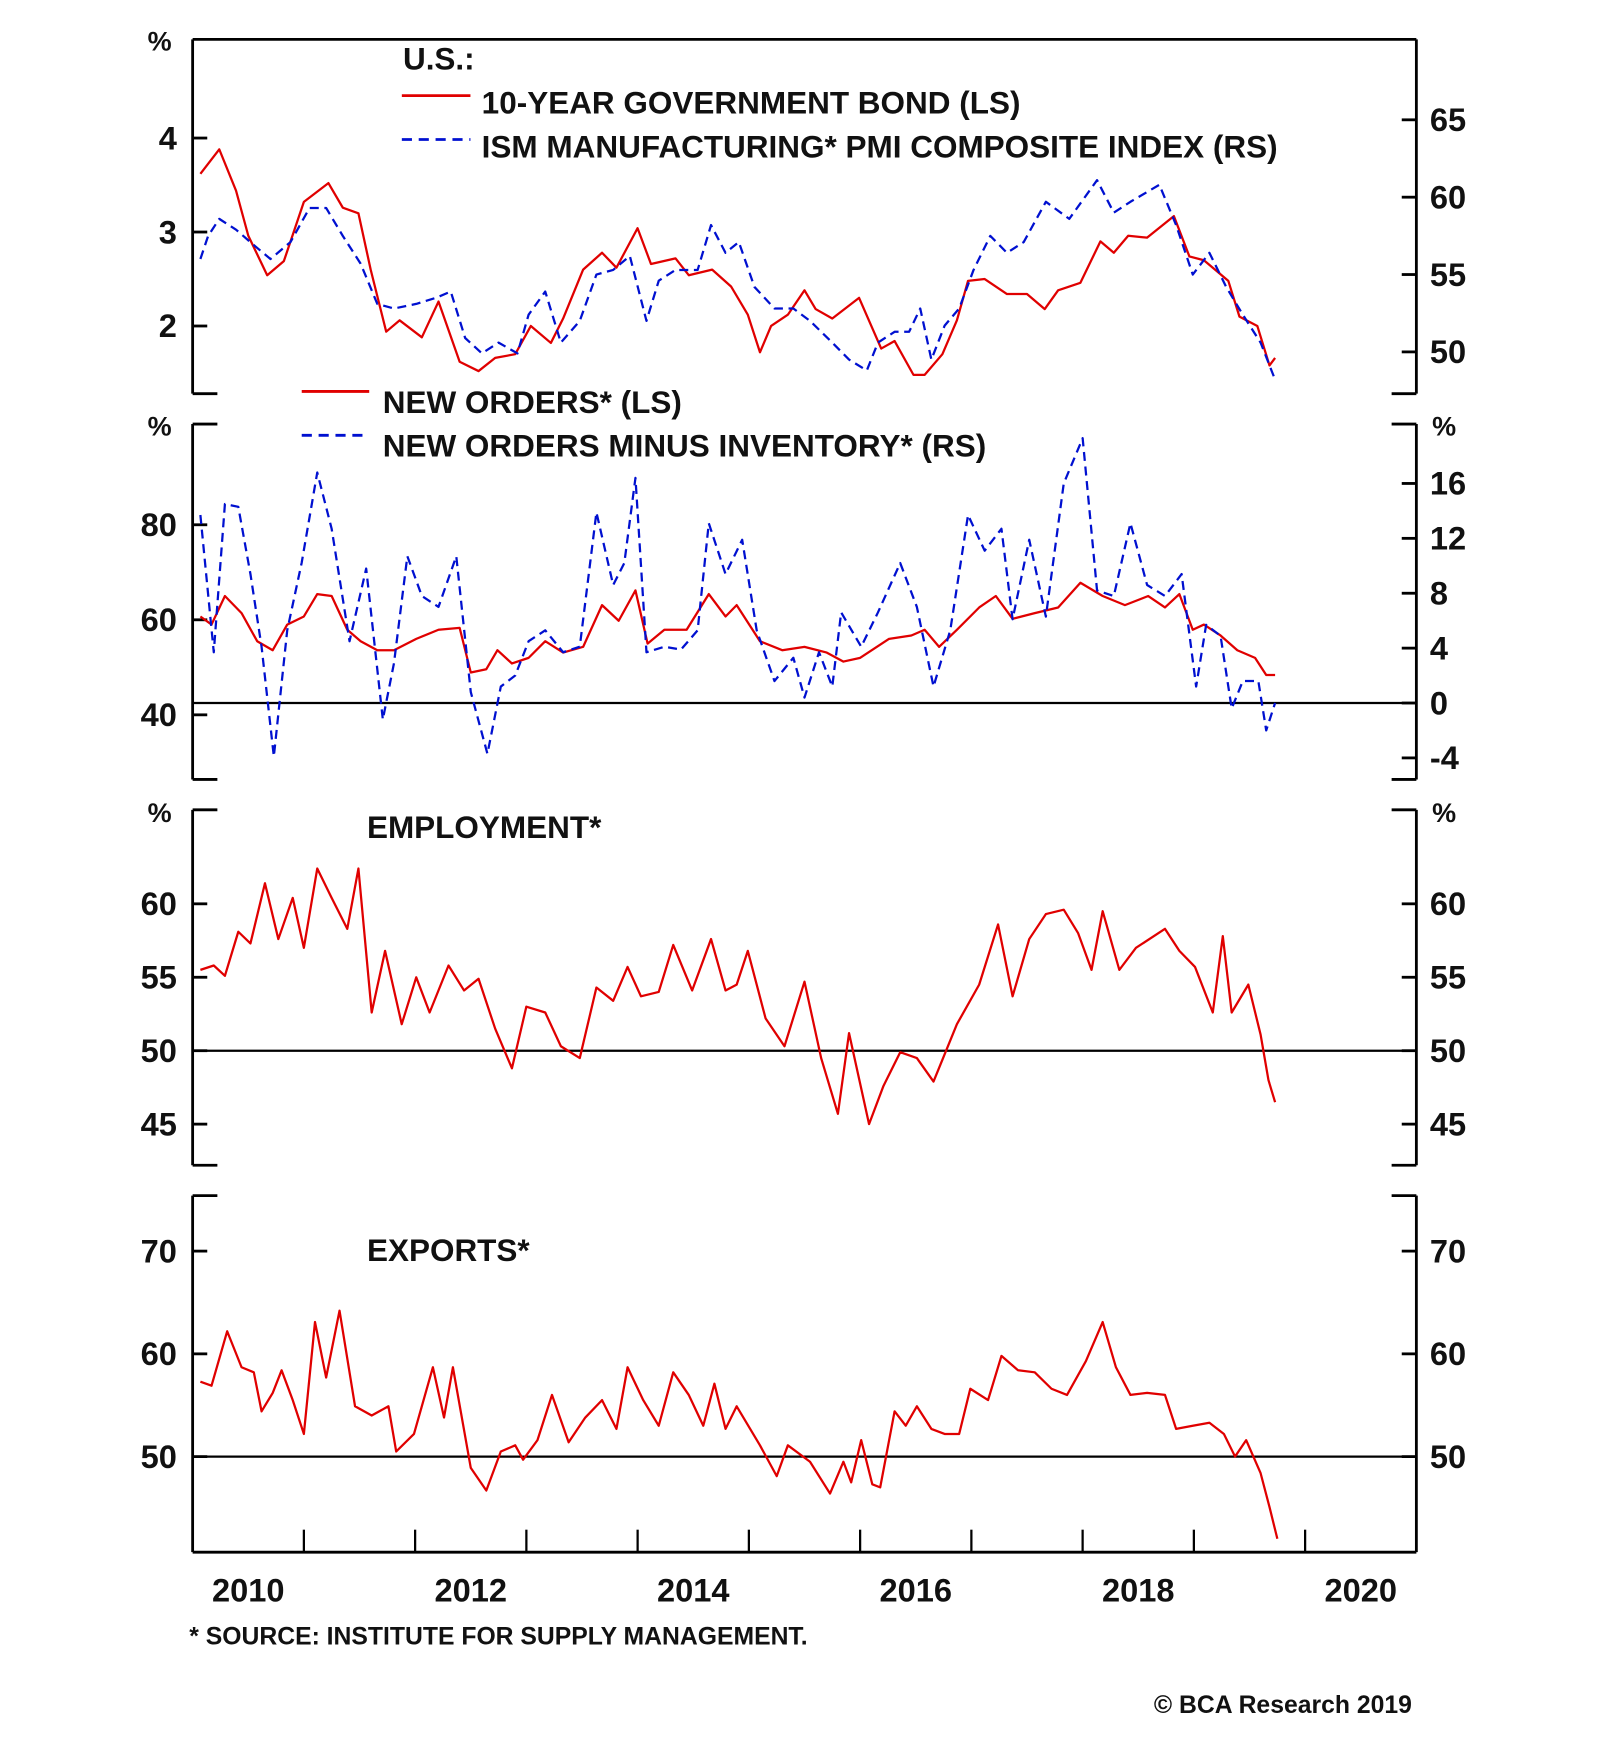 Image resolution: width=1600 pixels, height=1763 pixels. I want to click on panel2-right-unit: %, so click(1444, 426).